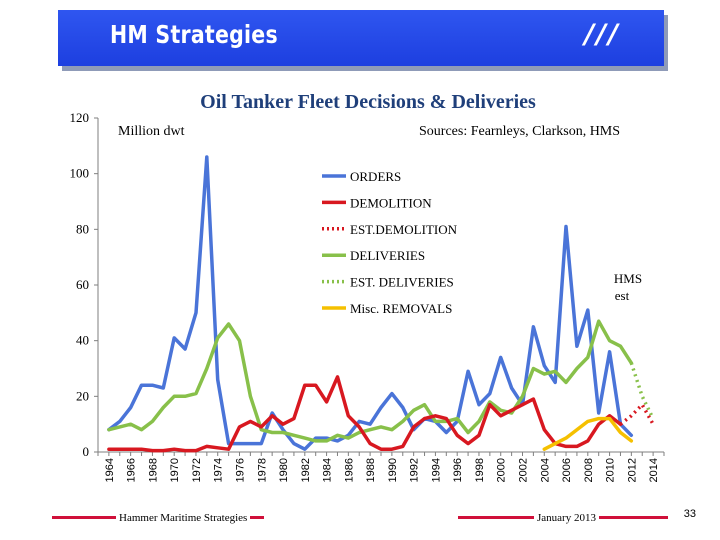 This screenshot has width=720, height=540. I want to click on x-tick-label: 1964, so click(110, 470).